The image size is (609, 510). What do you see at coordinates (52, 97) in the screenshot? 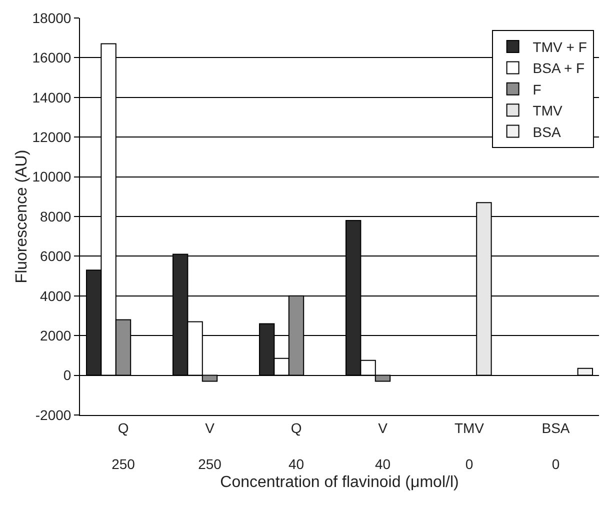
I see `y-tick-label: 14000` at bounding box center [52, 97].